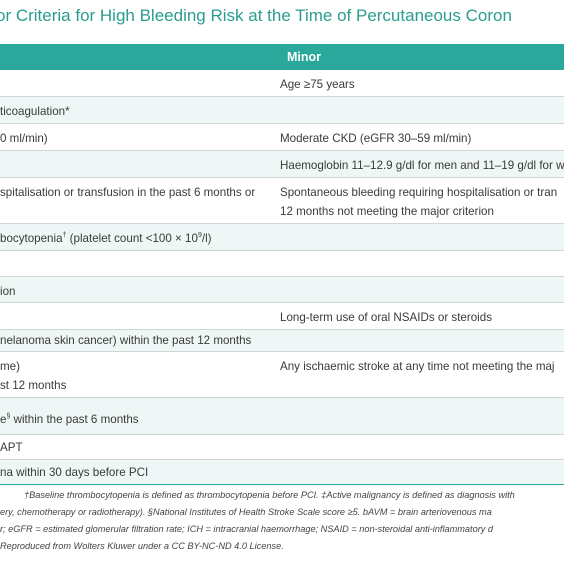  I want to click on table-bottom-divider, so click(282, 484).